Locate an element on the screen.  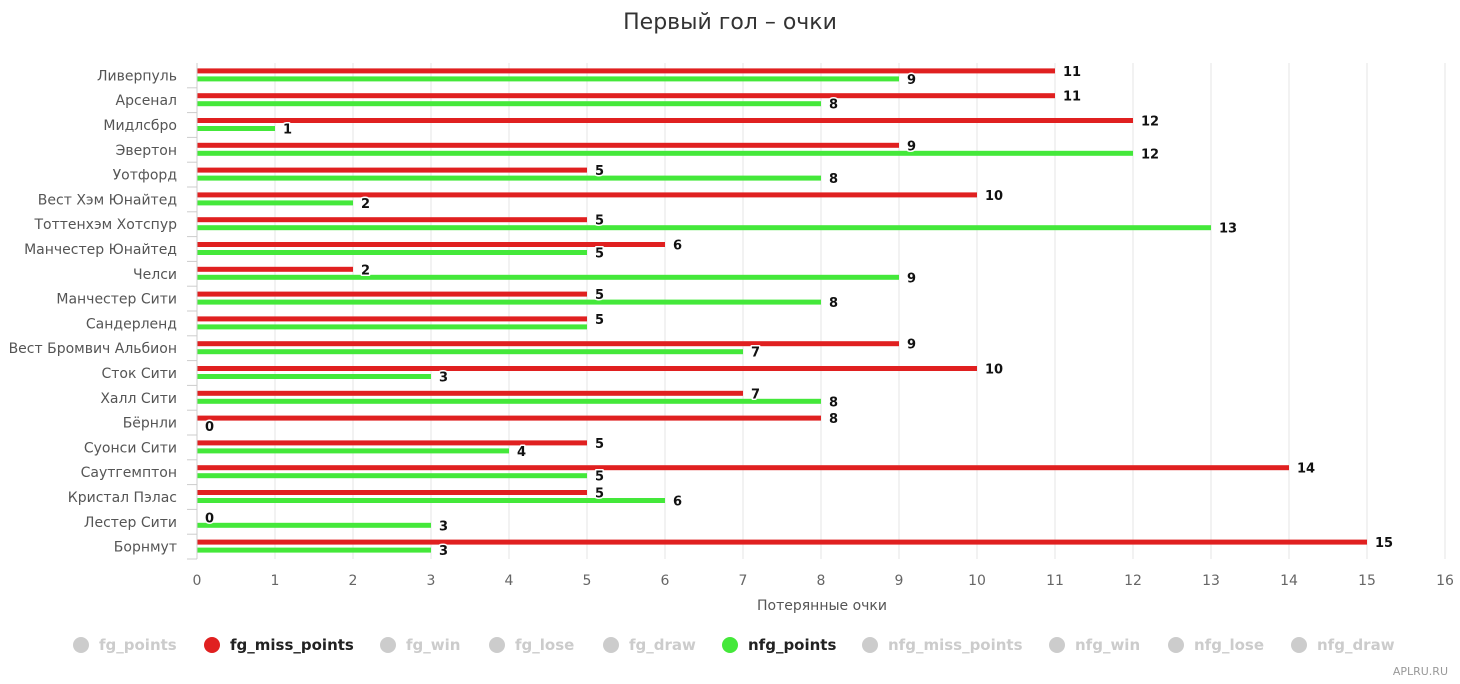
legend-item-fg-points: fg_points is located at coordinates (125, 645).